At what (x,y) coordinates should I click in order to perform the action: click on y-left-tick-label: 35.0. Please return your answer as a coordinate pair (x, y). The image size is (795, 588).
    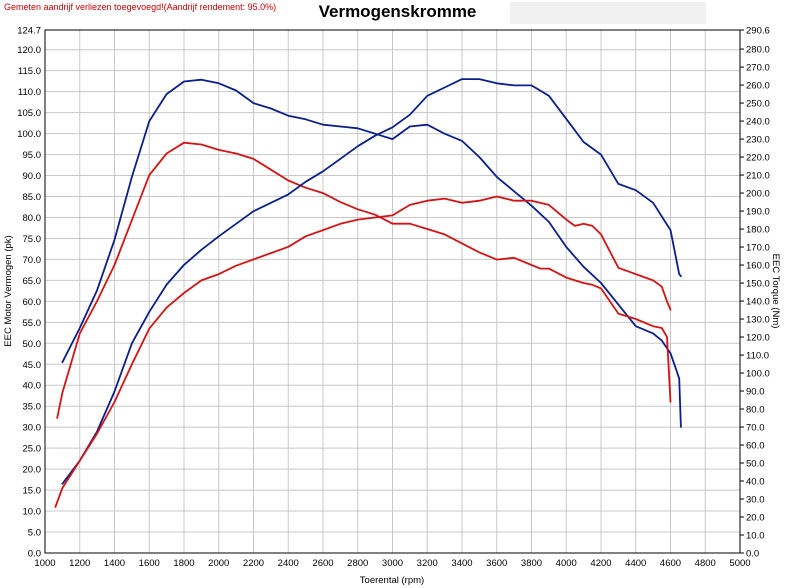
    Looking at the image, I should click on (32, 407).